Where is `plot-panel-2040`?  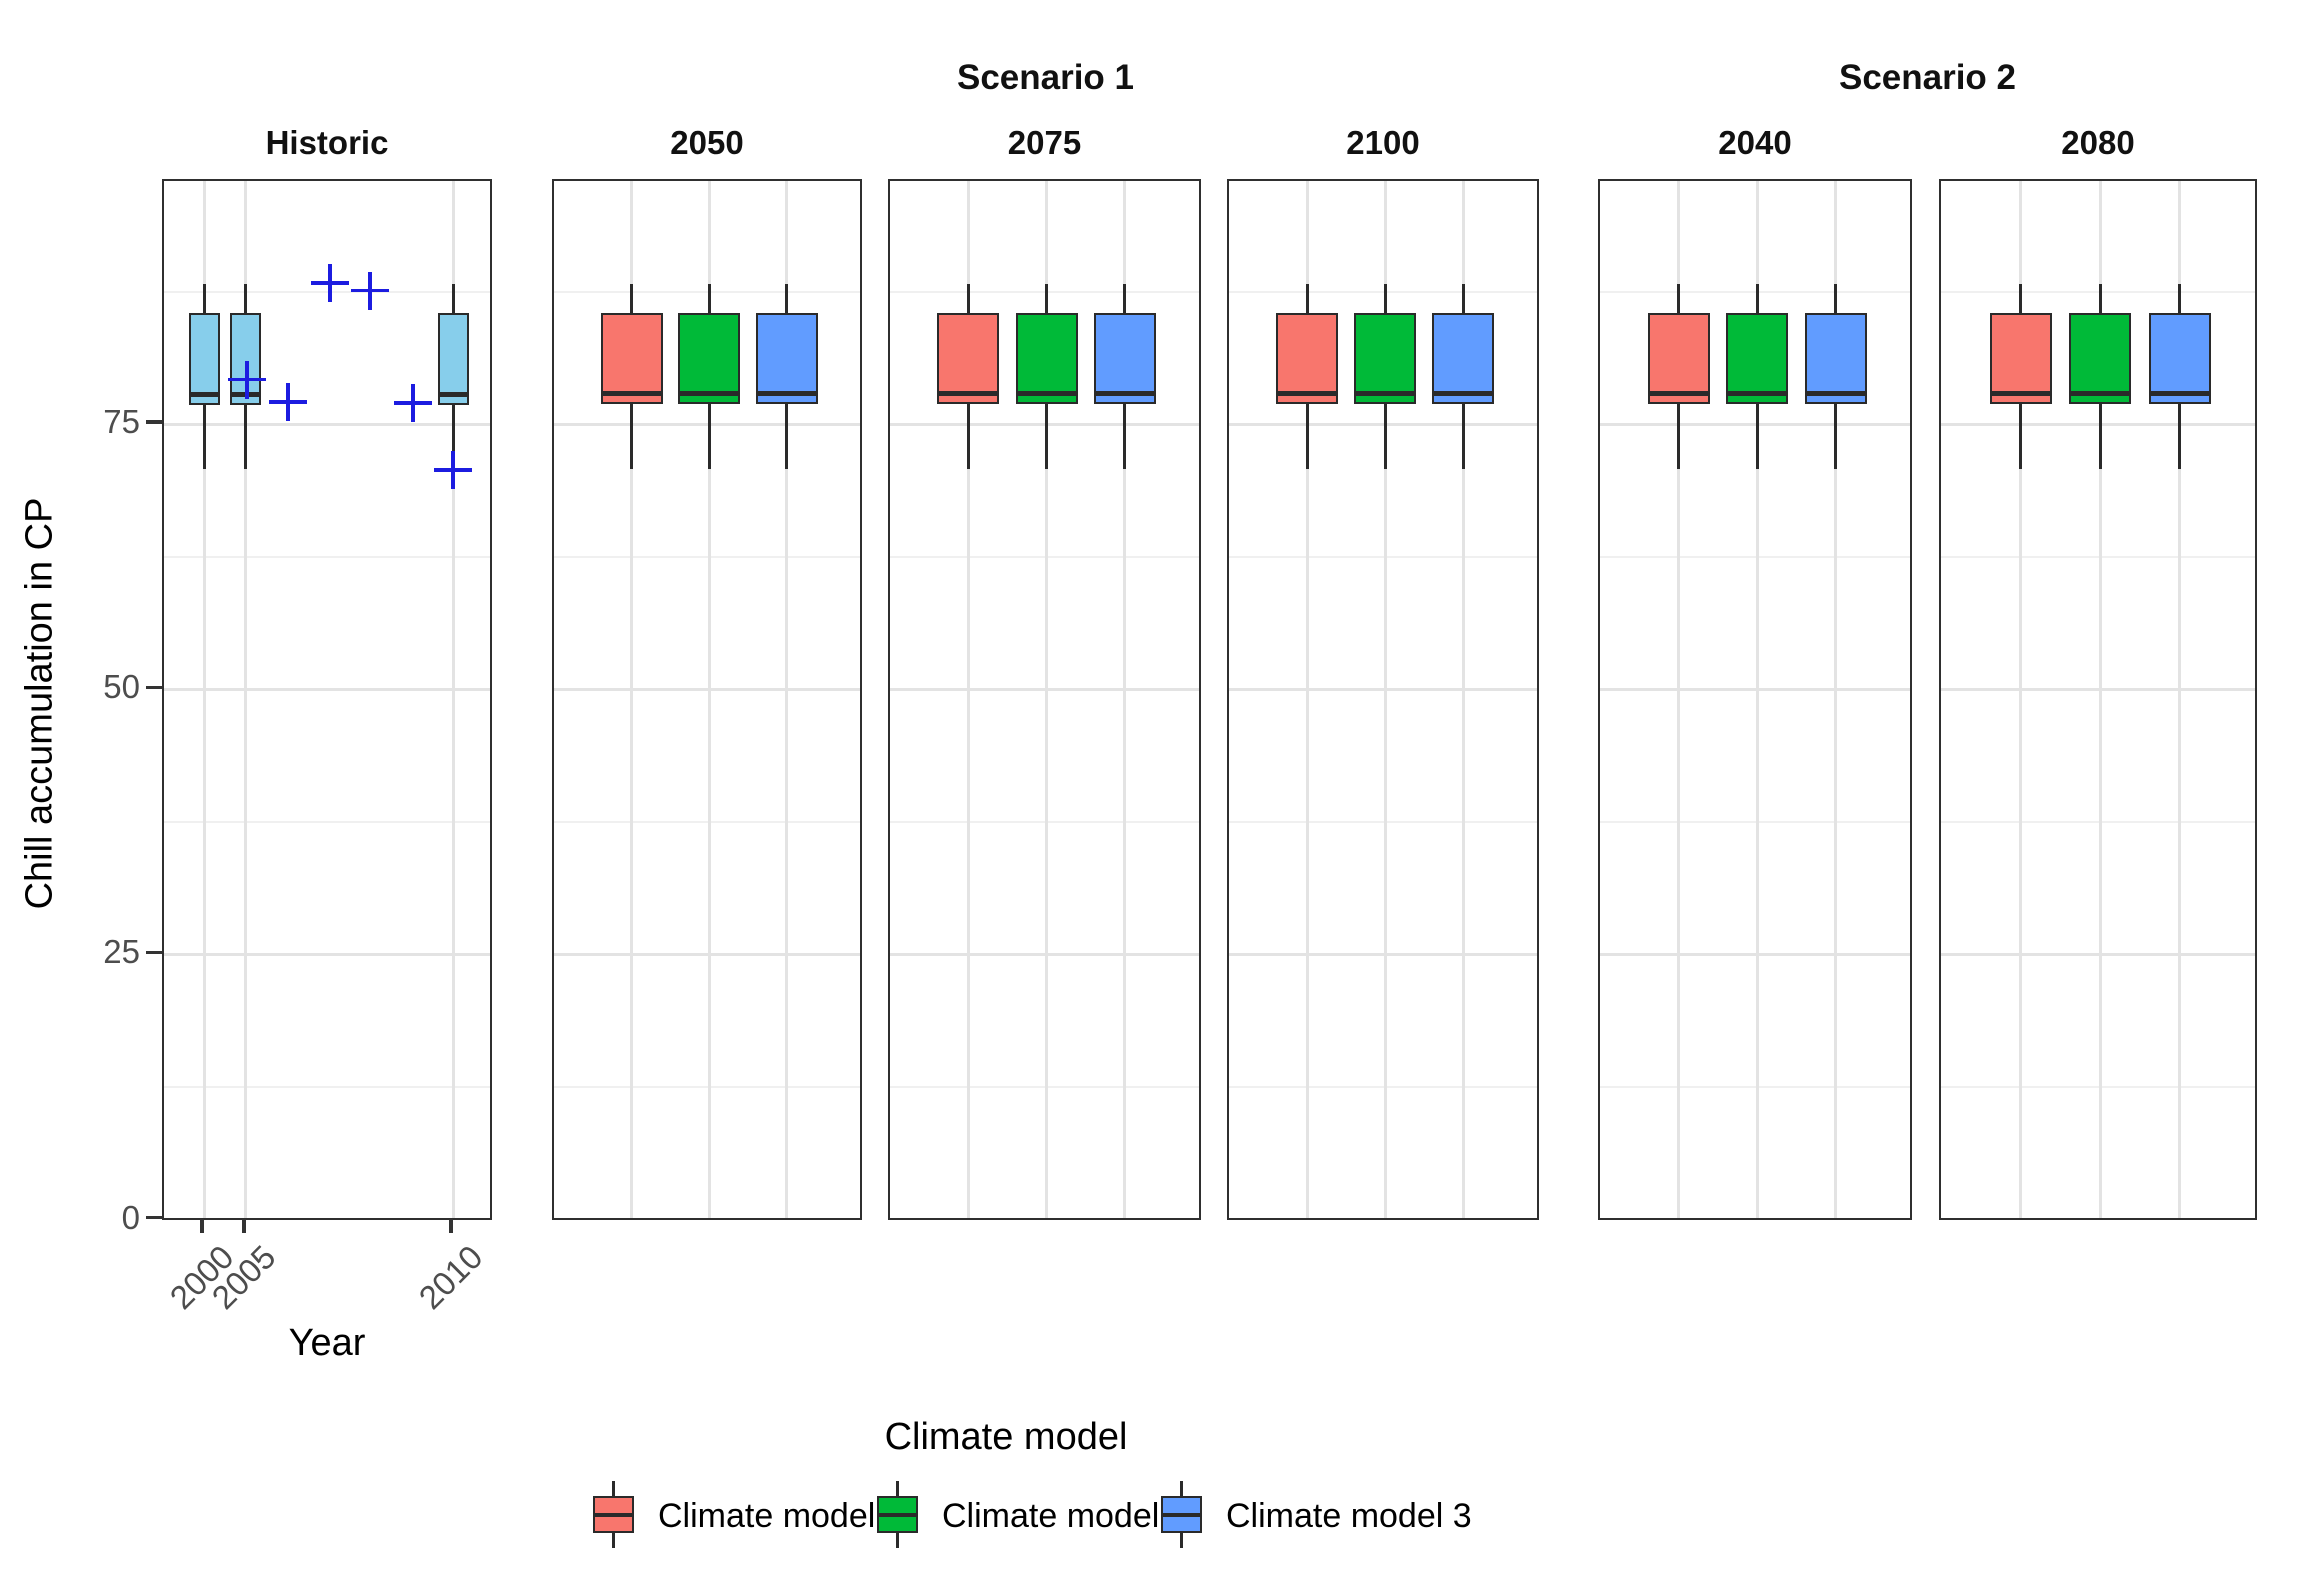
plot-panel-2040 is located at coordinates (1755, 699).